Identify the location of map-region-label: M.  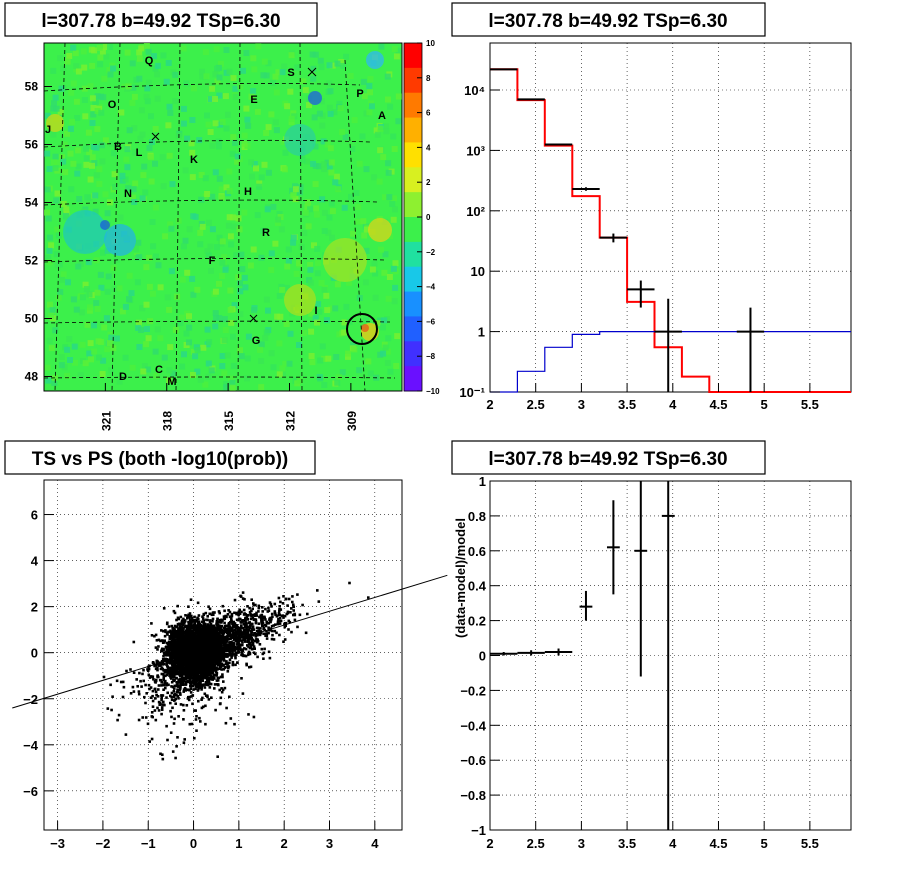
(171, 382).